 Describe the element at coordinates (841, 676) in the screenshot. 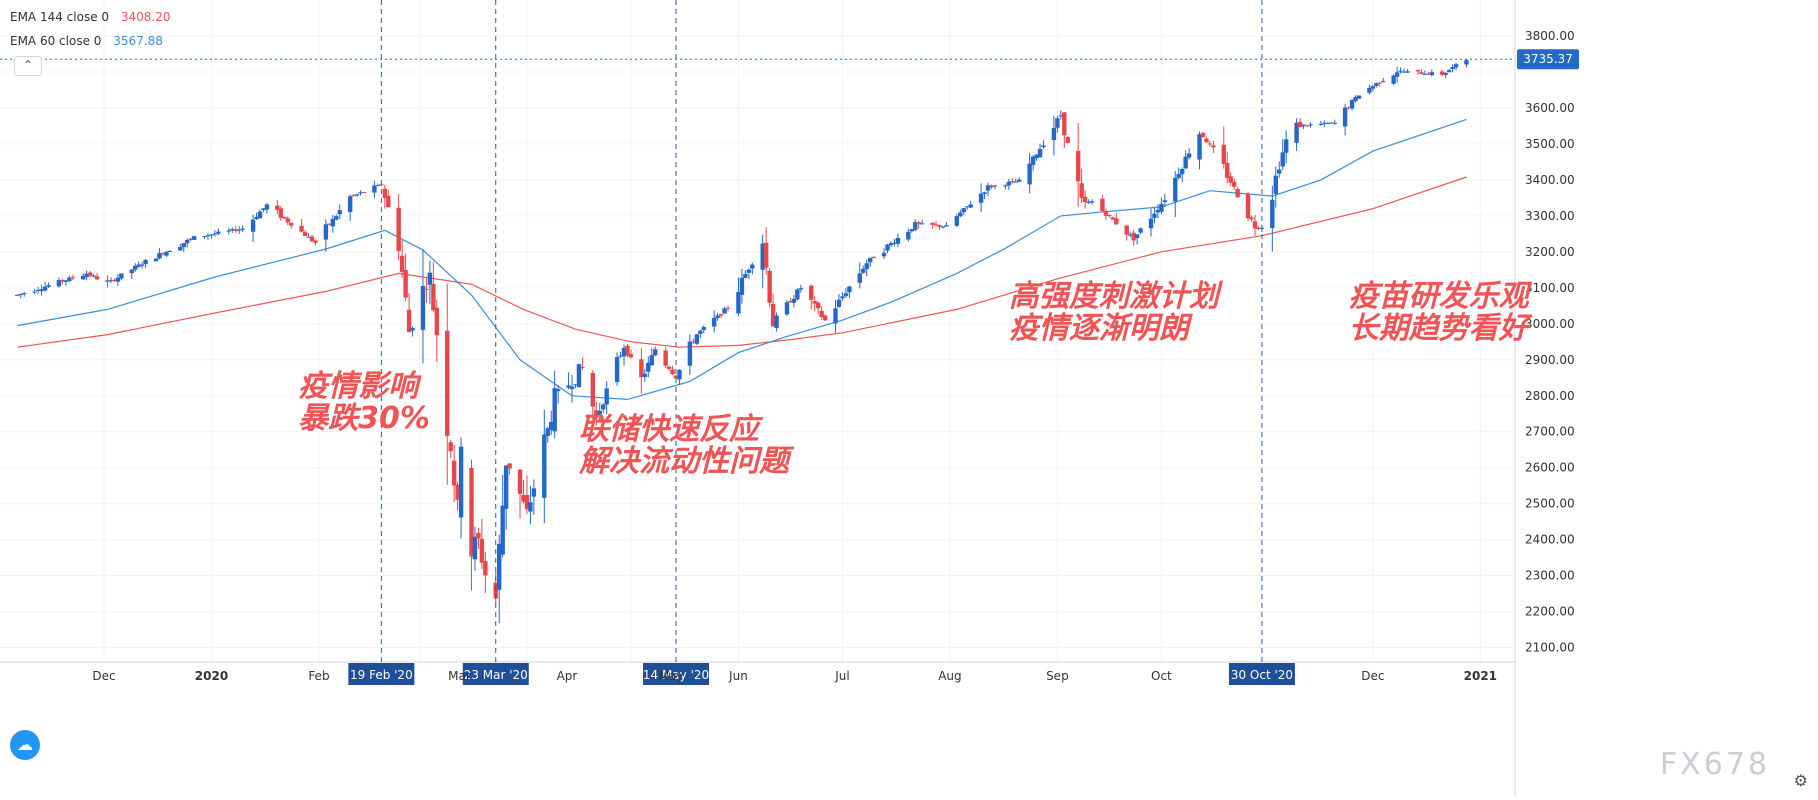

I see `x-tick-label: Jul` at that location.